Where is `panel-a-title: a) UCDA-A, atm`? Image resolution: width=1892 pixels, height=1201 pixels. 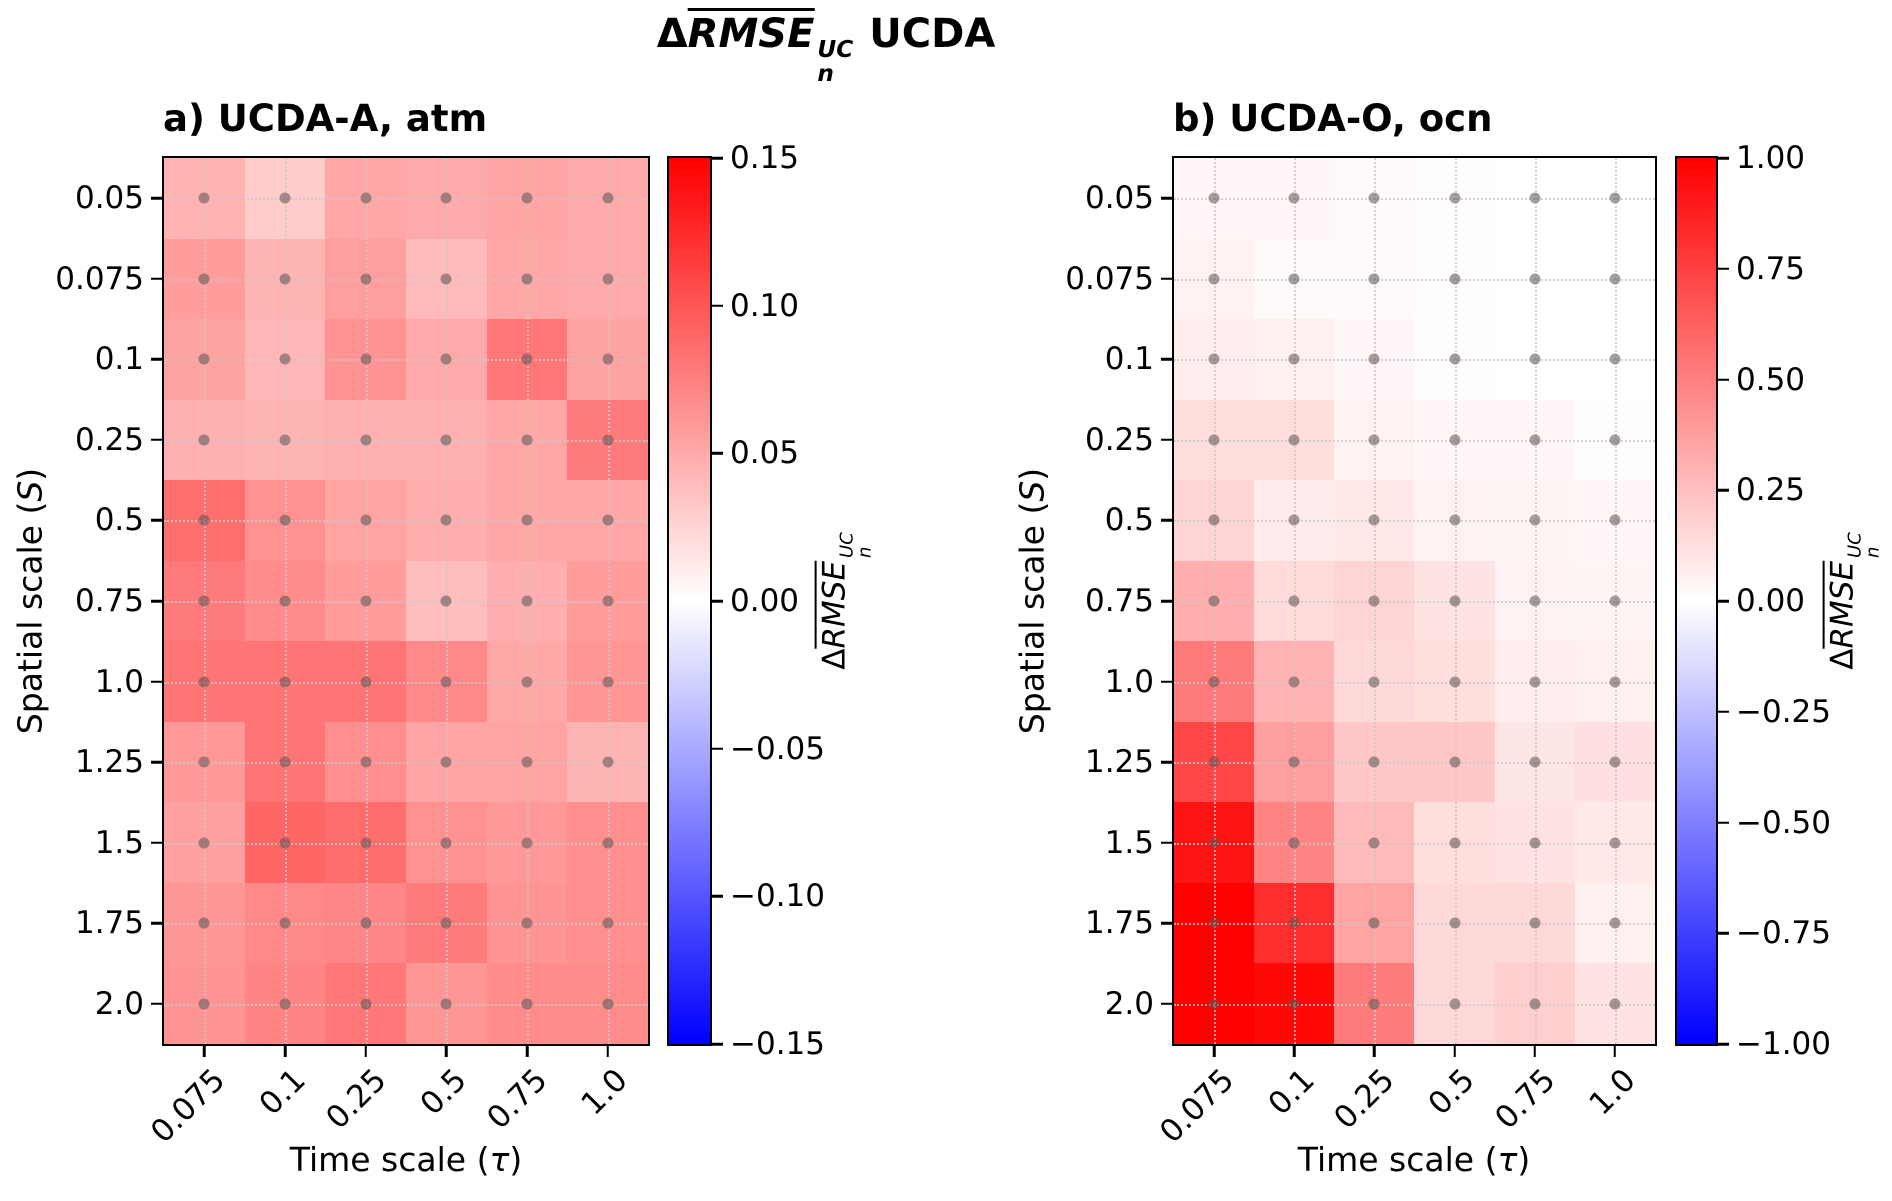
panel-a-title: a) UCDA-A, atm is located at coordinates (325, 118).